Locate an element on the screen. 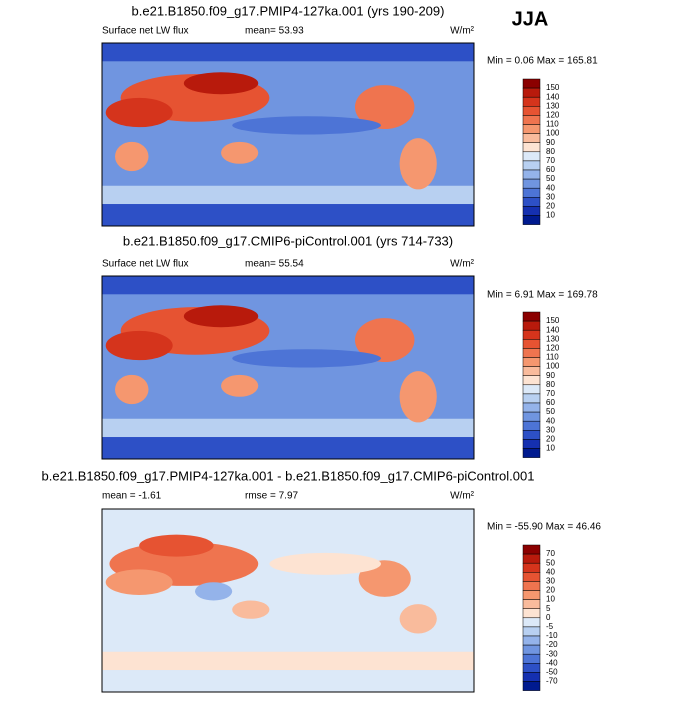 This screenshot has height=705, width=700. colorbar-label: 130 is located at coordinates (553, 105).